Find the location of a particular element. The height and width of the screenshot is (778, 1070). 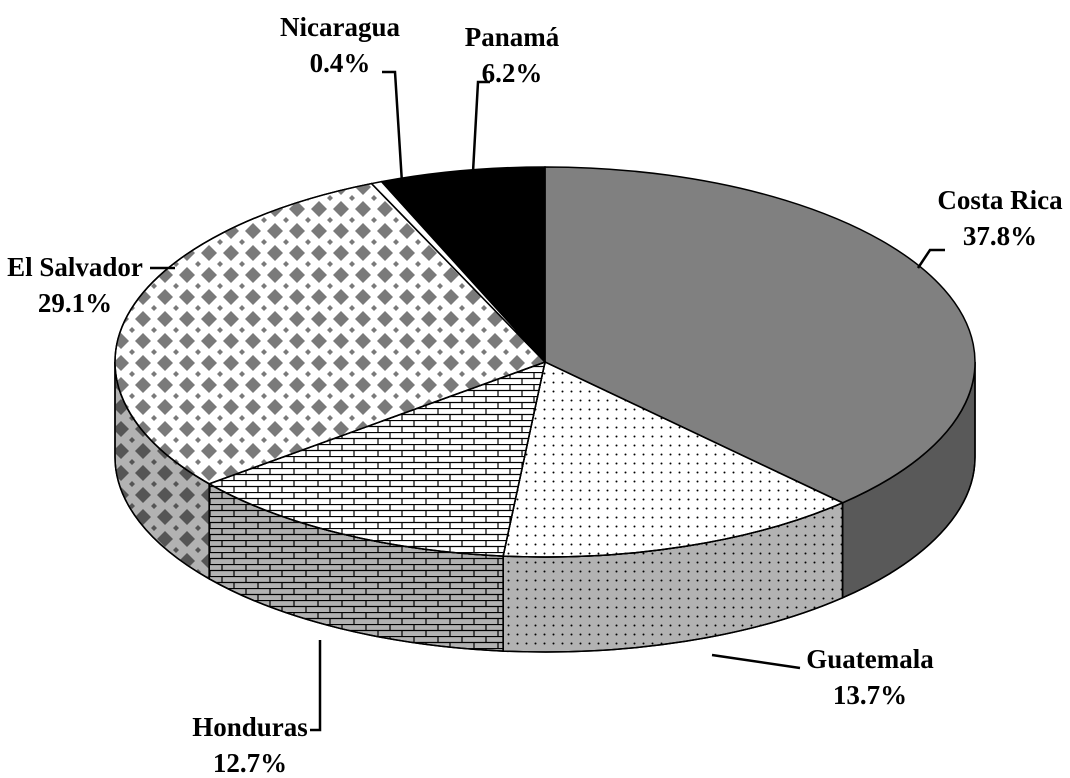

slice-value-label: 0.4% is located at coordinates (340, 63).